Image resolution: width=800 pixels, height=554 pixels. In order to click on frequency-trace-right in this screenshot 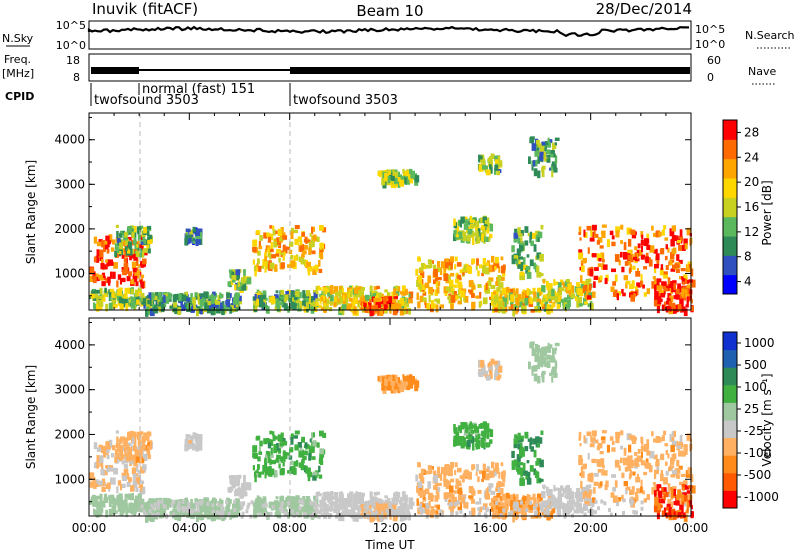, I will do `click(490, 70)`.